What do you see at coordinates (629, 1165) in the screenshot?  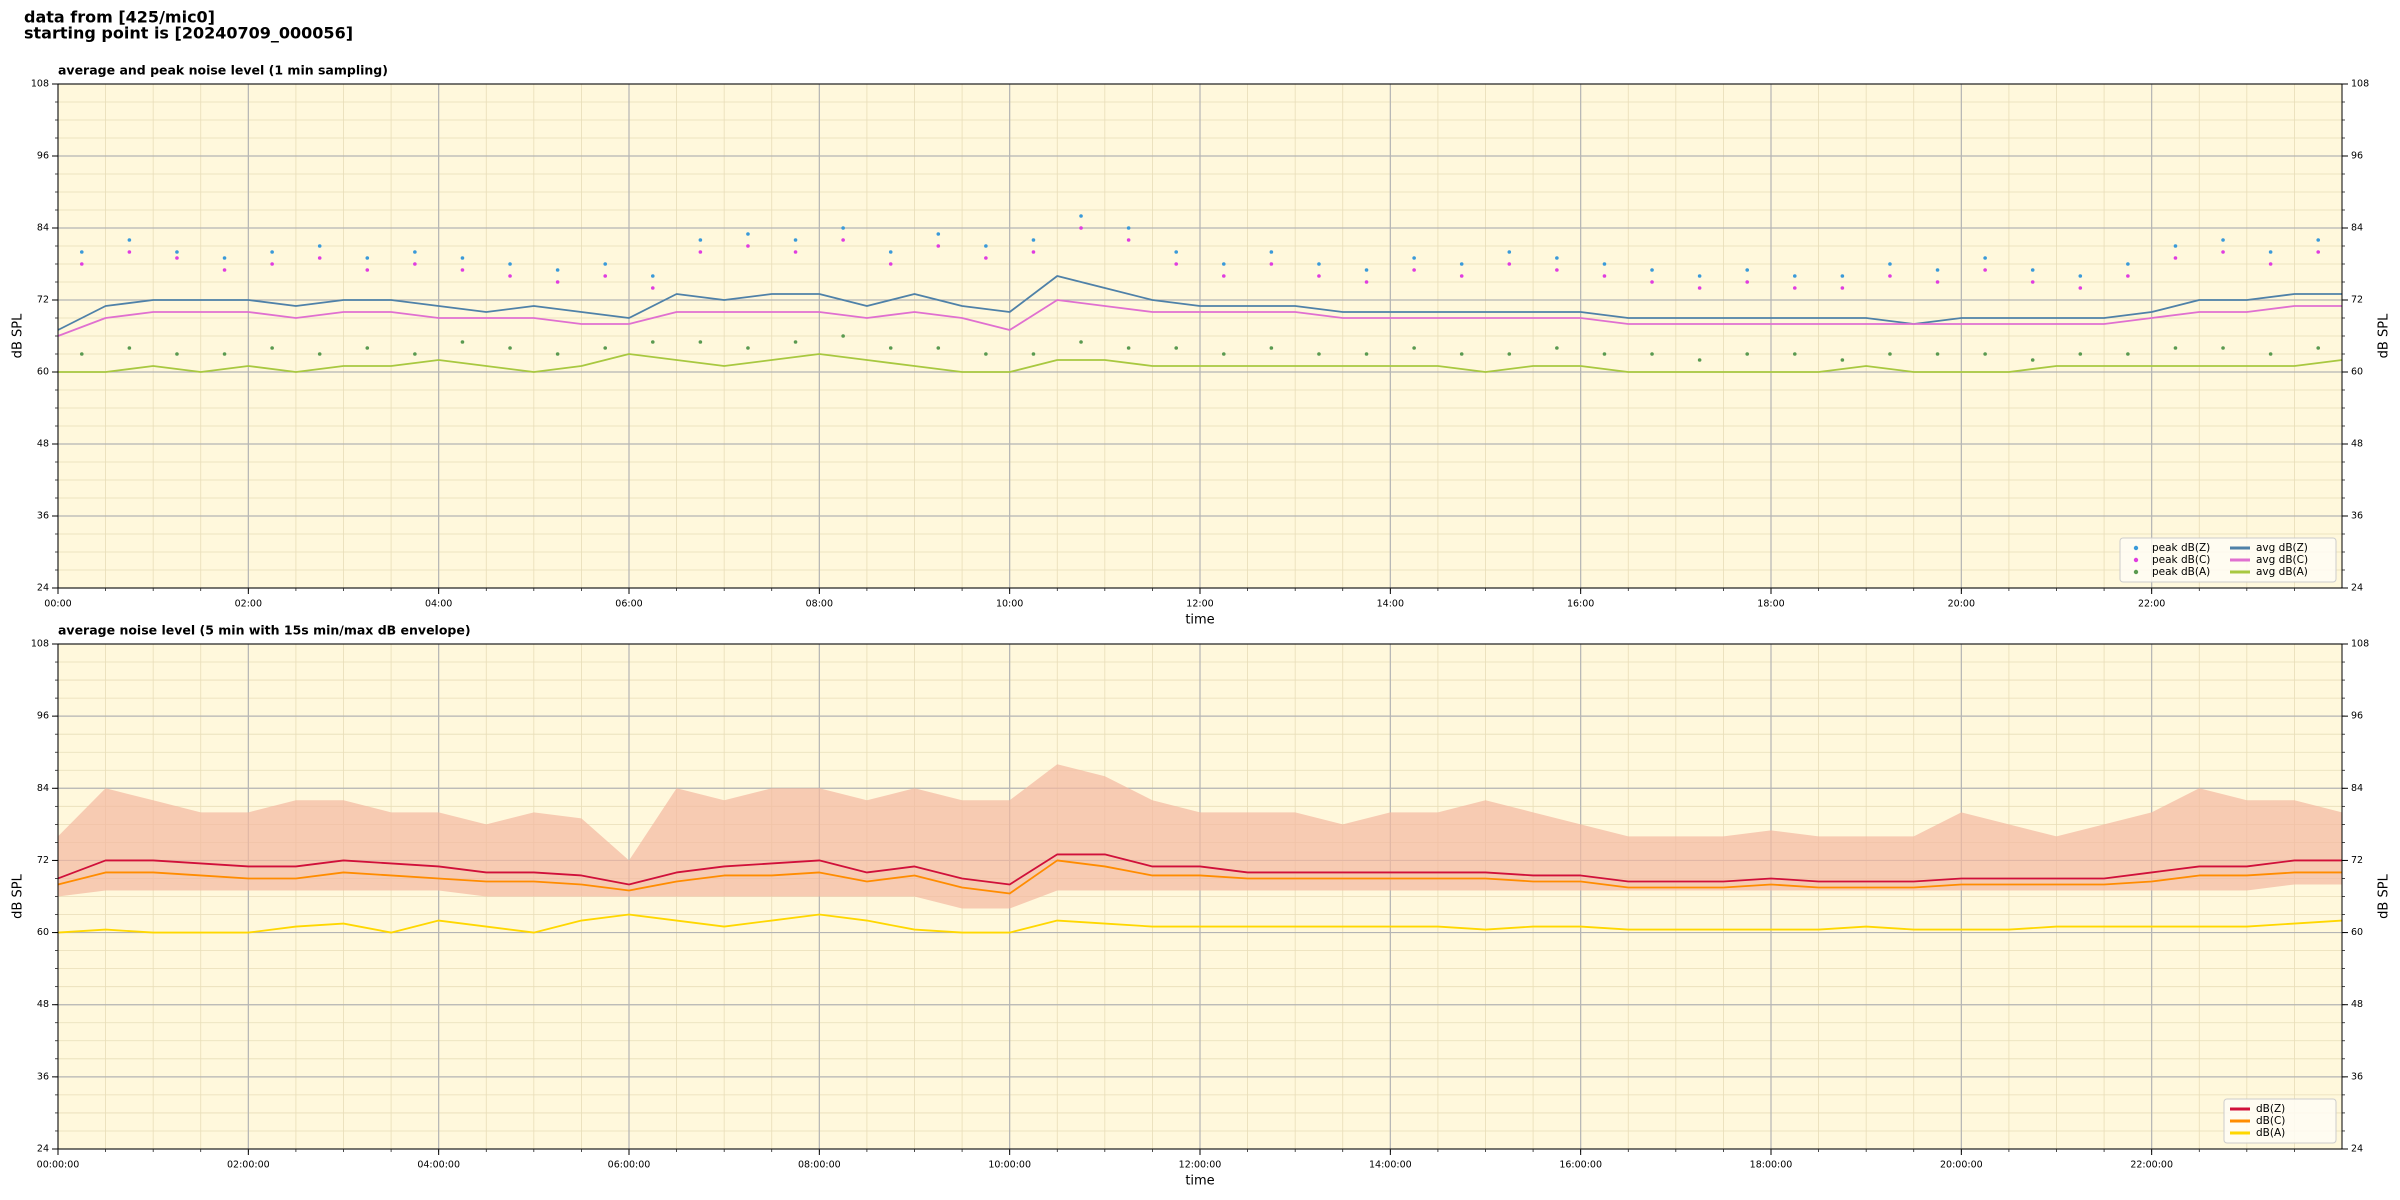 I see `x-tick-label: 06:00:00` at bounding box center [629, 1165].